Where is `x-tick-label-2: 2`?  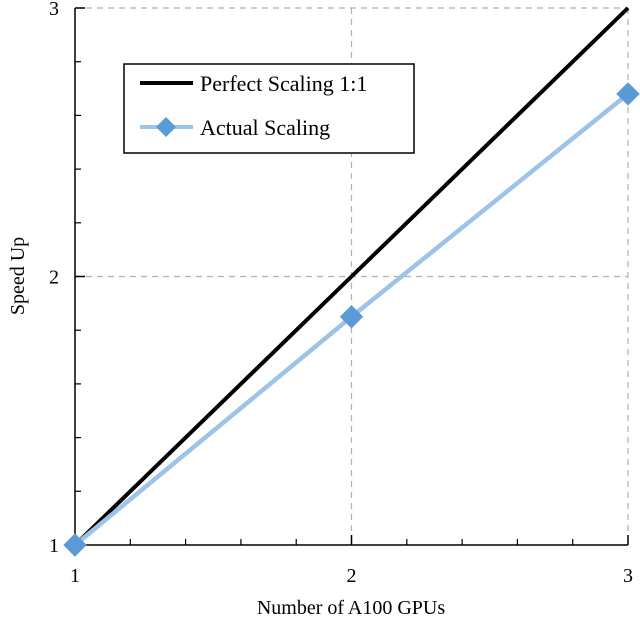
x-tick-label-2: 2 is located at coordinates (352, 576).